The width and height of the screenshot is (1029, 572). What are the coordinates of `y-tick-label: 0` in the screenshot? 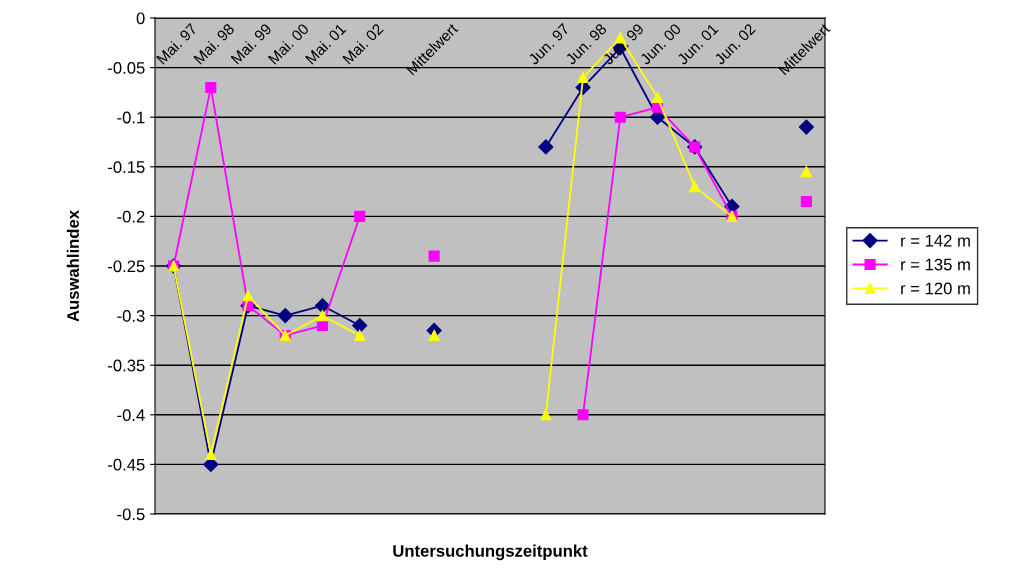 It's located at (140, 18).